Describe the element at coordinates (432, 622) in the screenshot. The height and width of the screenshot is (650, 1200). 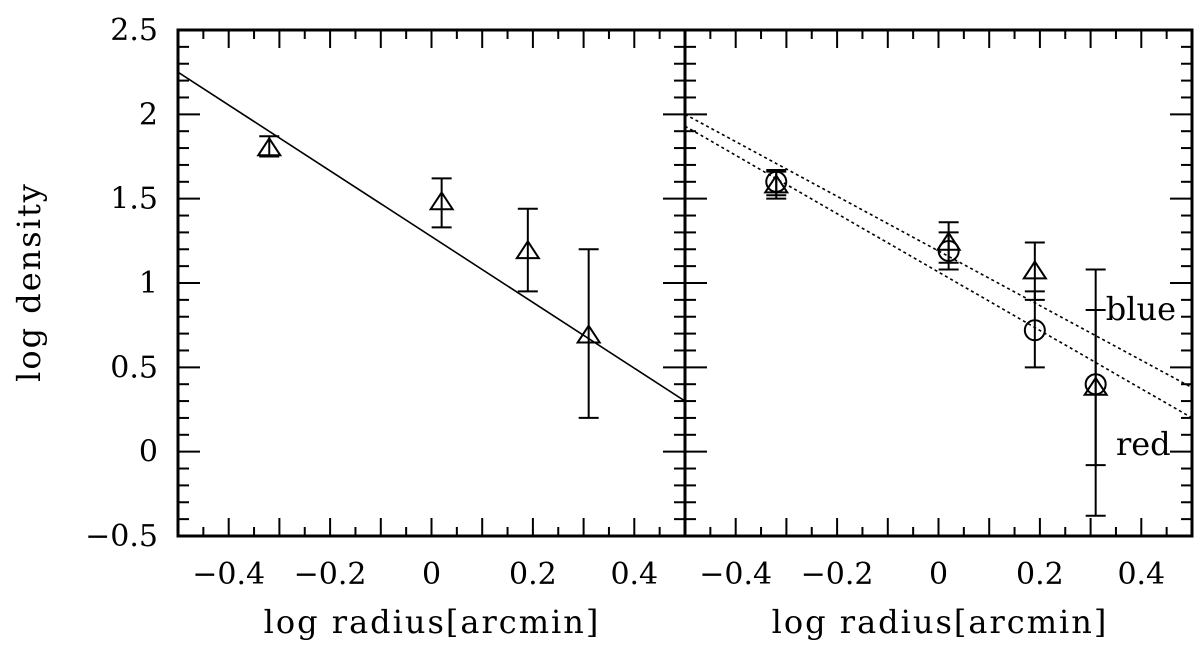
I see `left-x-axis-label: log radius[arcmin]` at that location.